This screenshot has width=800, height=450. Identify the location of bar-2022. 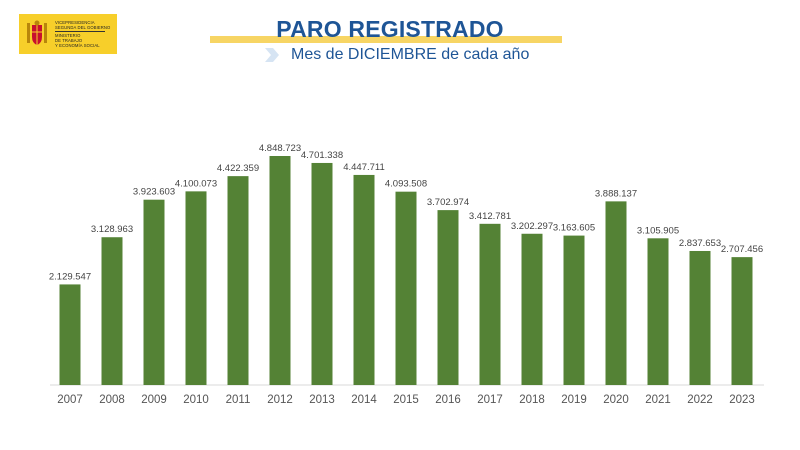
(700, 317).